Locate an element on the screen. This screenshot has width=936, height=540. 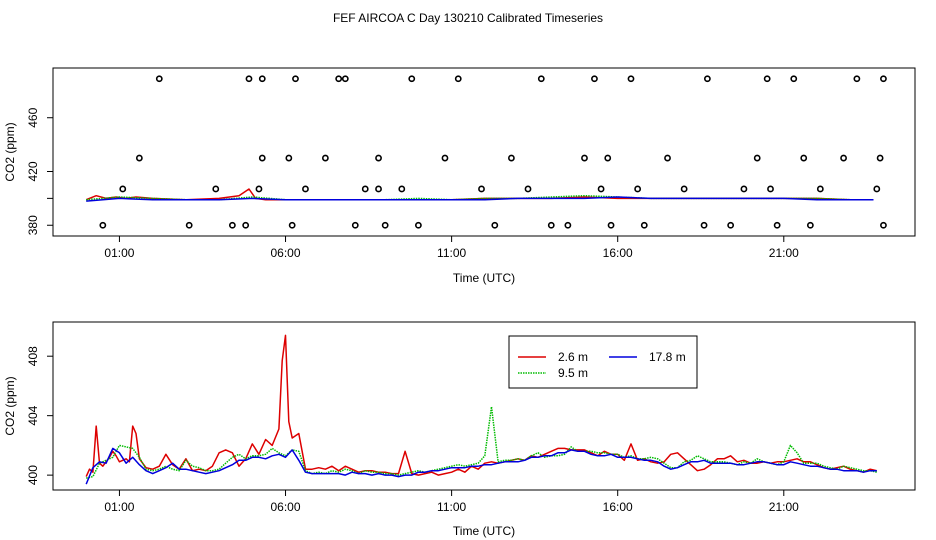
legend: 2.6 m 9.5 m 17.8 m is located at coordinates (603, 362).